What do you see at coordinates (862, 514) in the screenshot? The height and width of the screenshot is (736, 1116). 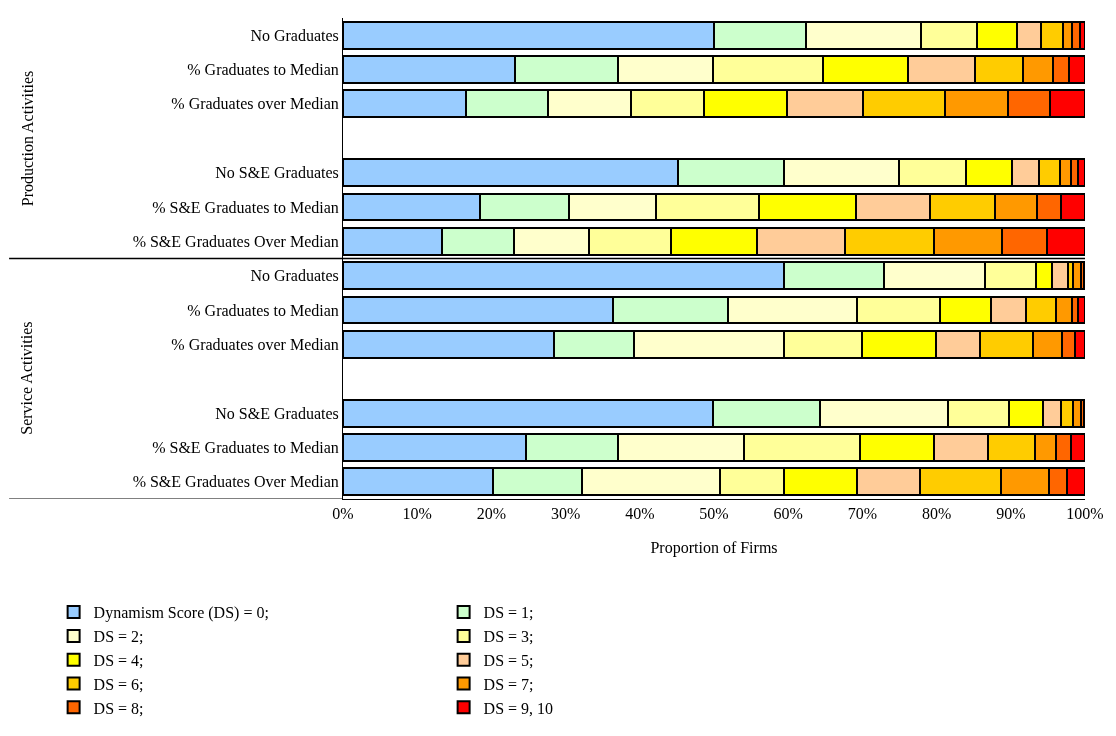 I see `x-tick-label: 70%` at bounding box center [862, 514].